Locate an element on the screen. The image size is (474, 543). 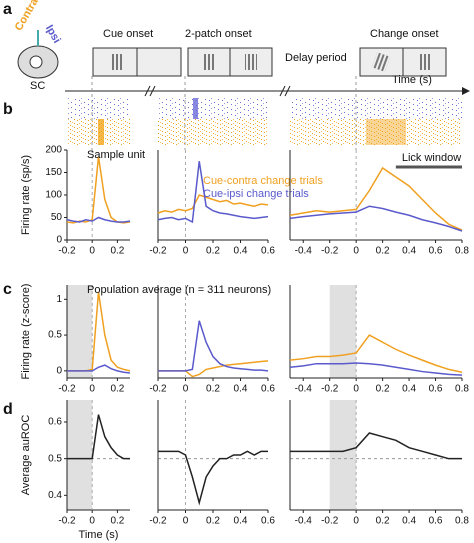
y-axis-label: Firing rate (z-score) is located at coordinates (26, 332).